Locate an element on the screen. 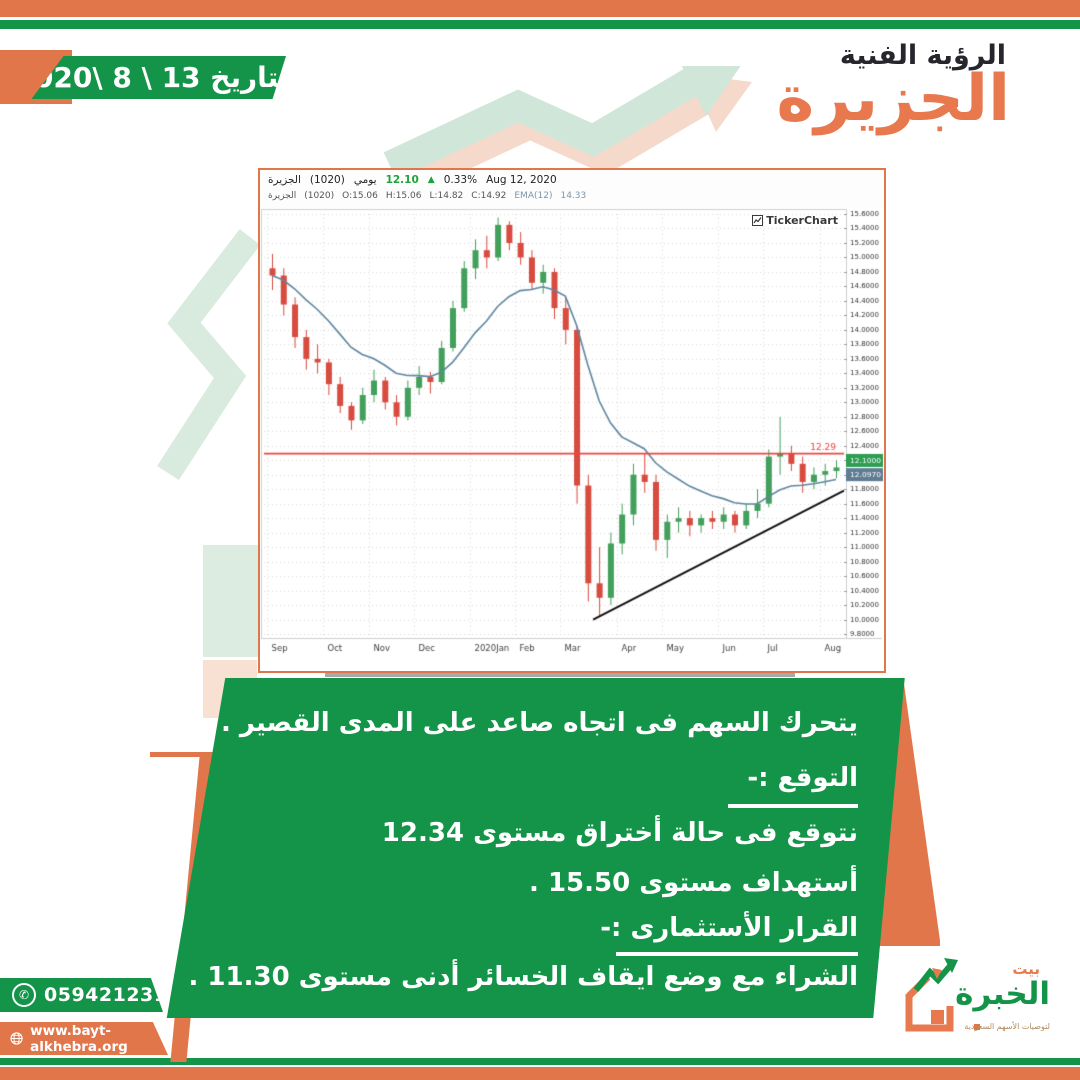 This screenshot has height=1080, width=1080. logo-bullet is located at coordinates (977, 1027).